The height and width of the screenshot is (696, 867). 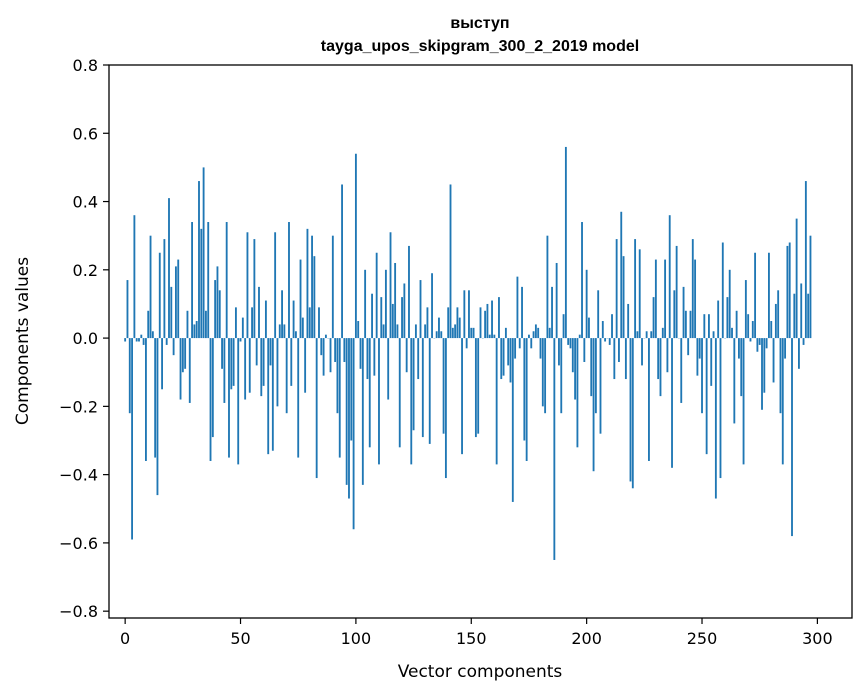 What do you see at coordinates (702, 638) in the screenshot?
I see `x-tick-label: 250` at bounding box center [702, 638].